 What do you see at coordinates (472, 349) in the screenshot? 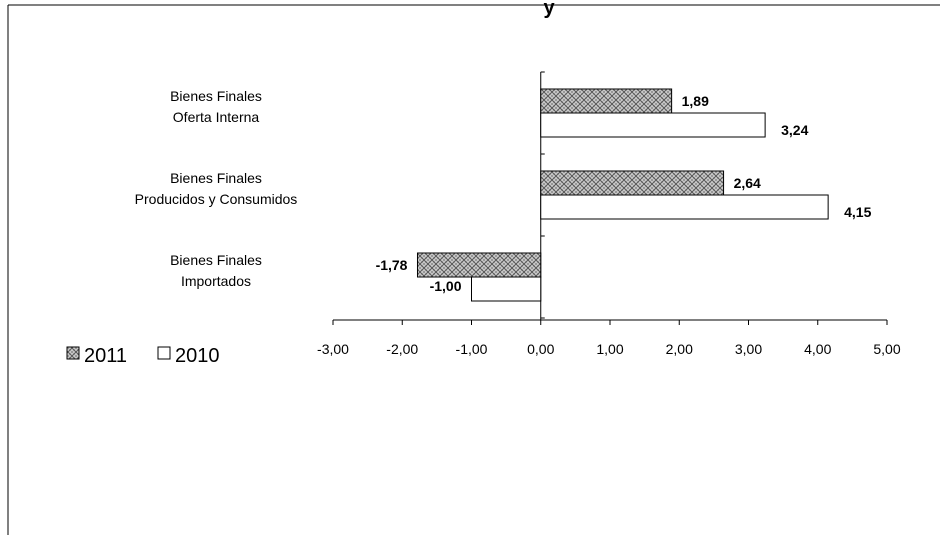
I see `x-tick-label: -1,00` at bounding box center [472, 349].